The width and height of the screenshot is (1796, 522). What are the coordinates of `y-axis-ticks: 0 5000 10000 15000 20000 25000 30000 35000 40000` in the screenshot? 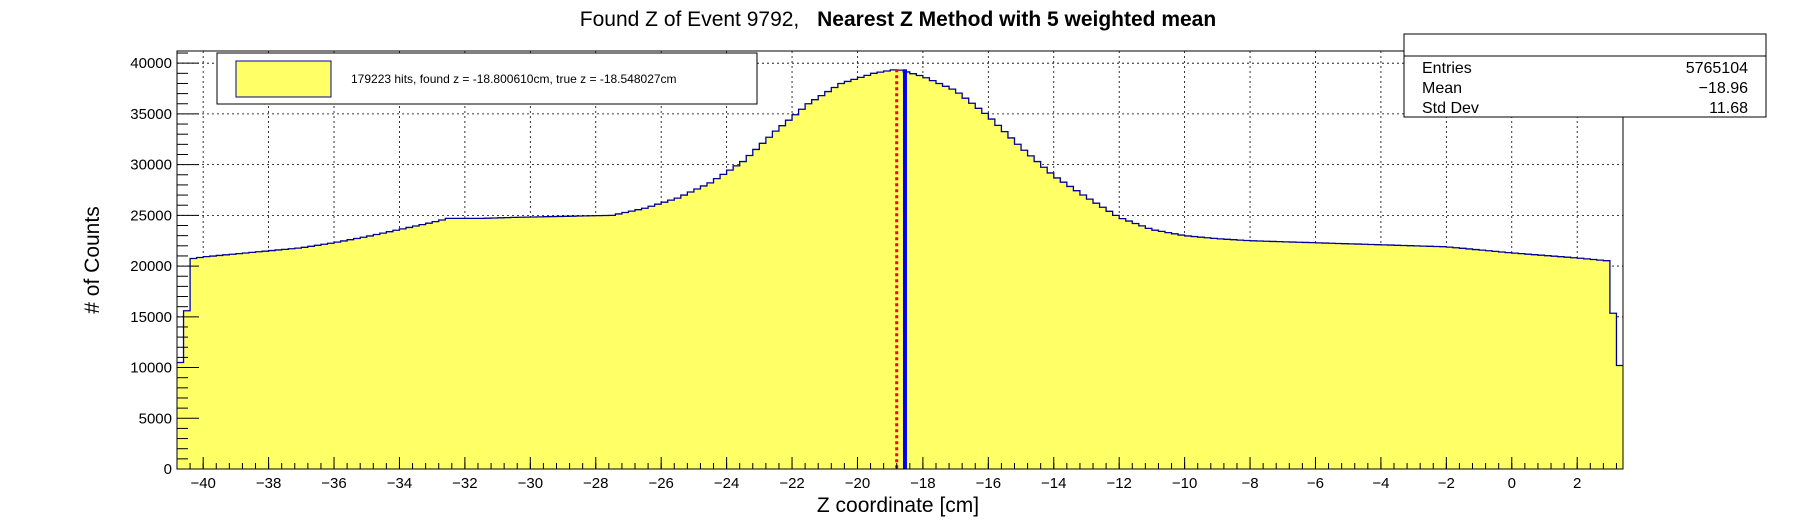 It's located at (164, 265).